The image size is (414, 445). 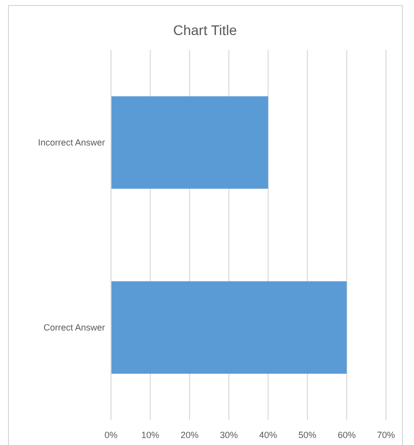 I want to click on x-tick-label: 60%, so click(x=347, y=435).